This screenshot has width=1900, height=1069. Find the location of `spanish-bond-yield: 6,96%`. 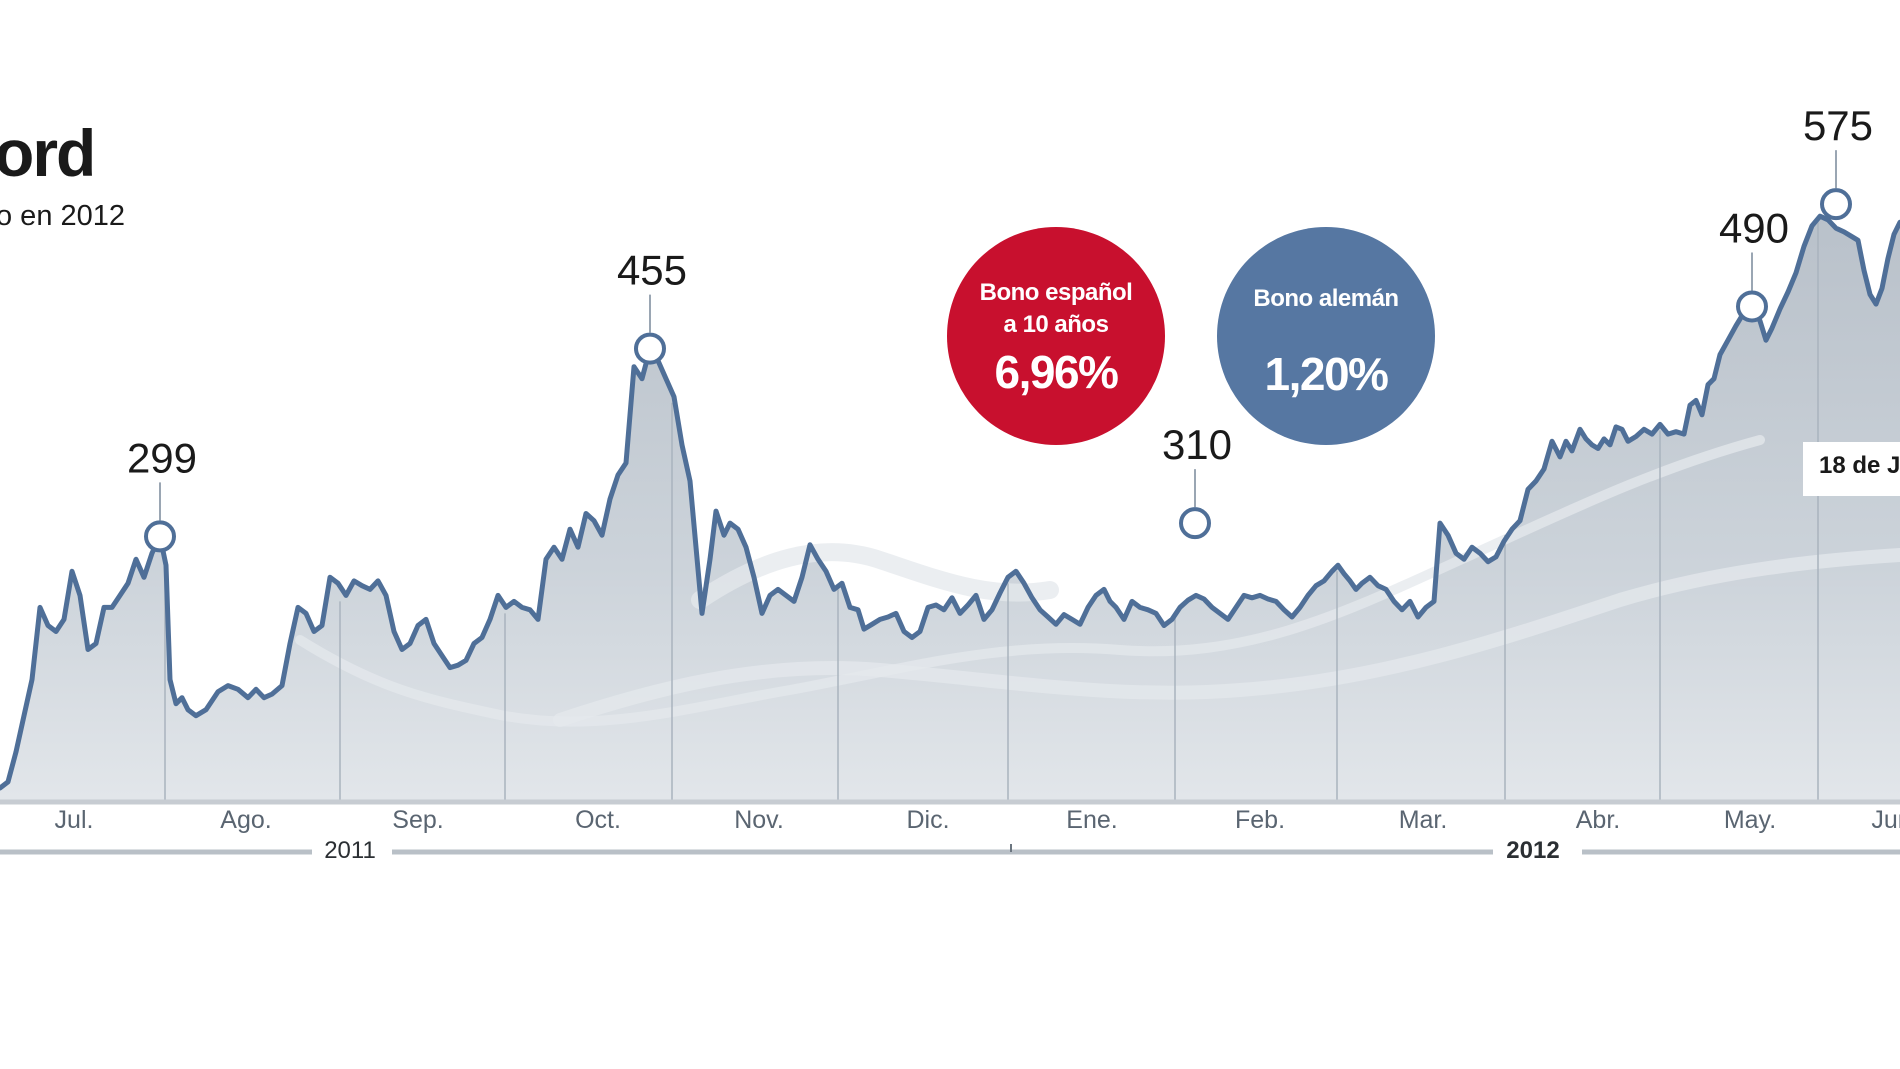

spanish-bond-yield: 6,96% is located at coordinates (1056, 372).